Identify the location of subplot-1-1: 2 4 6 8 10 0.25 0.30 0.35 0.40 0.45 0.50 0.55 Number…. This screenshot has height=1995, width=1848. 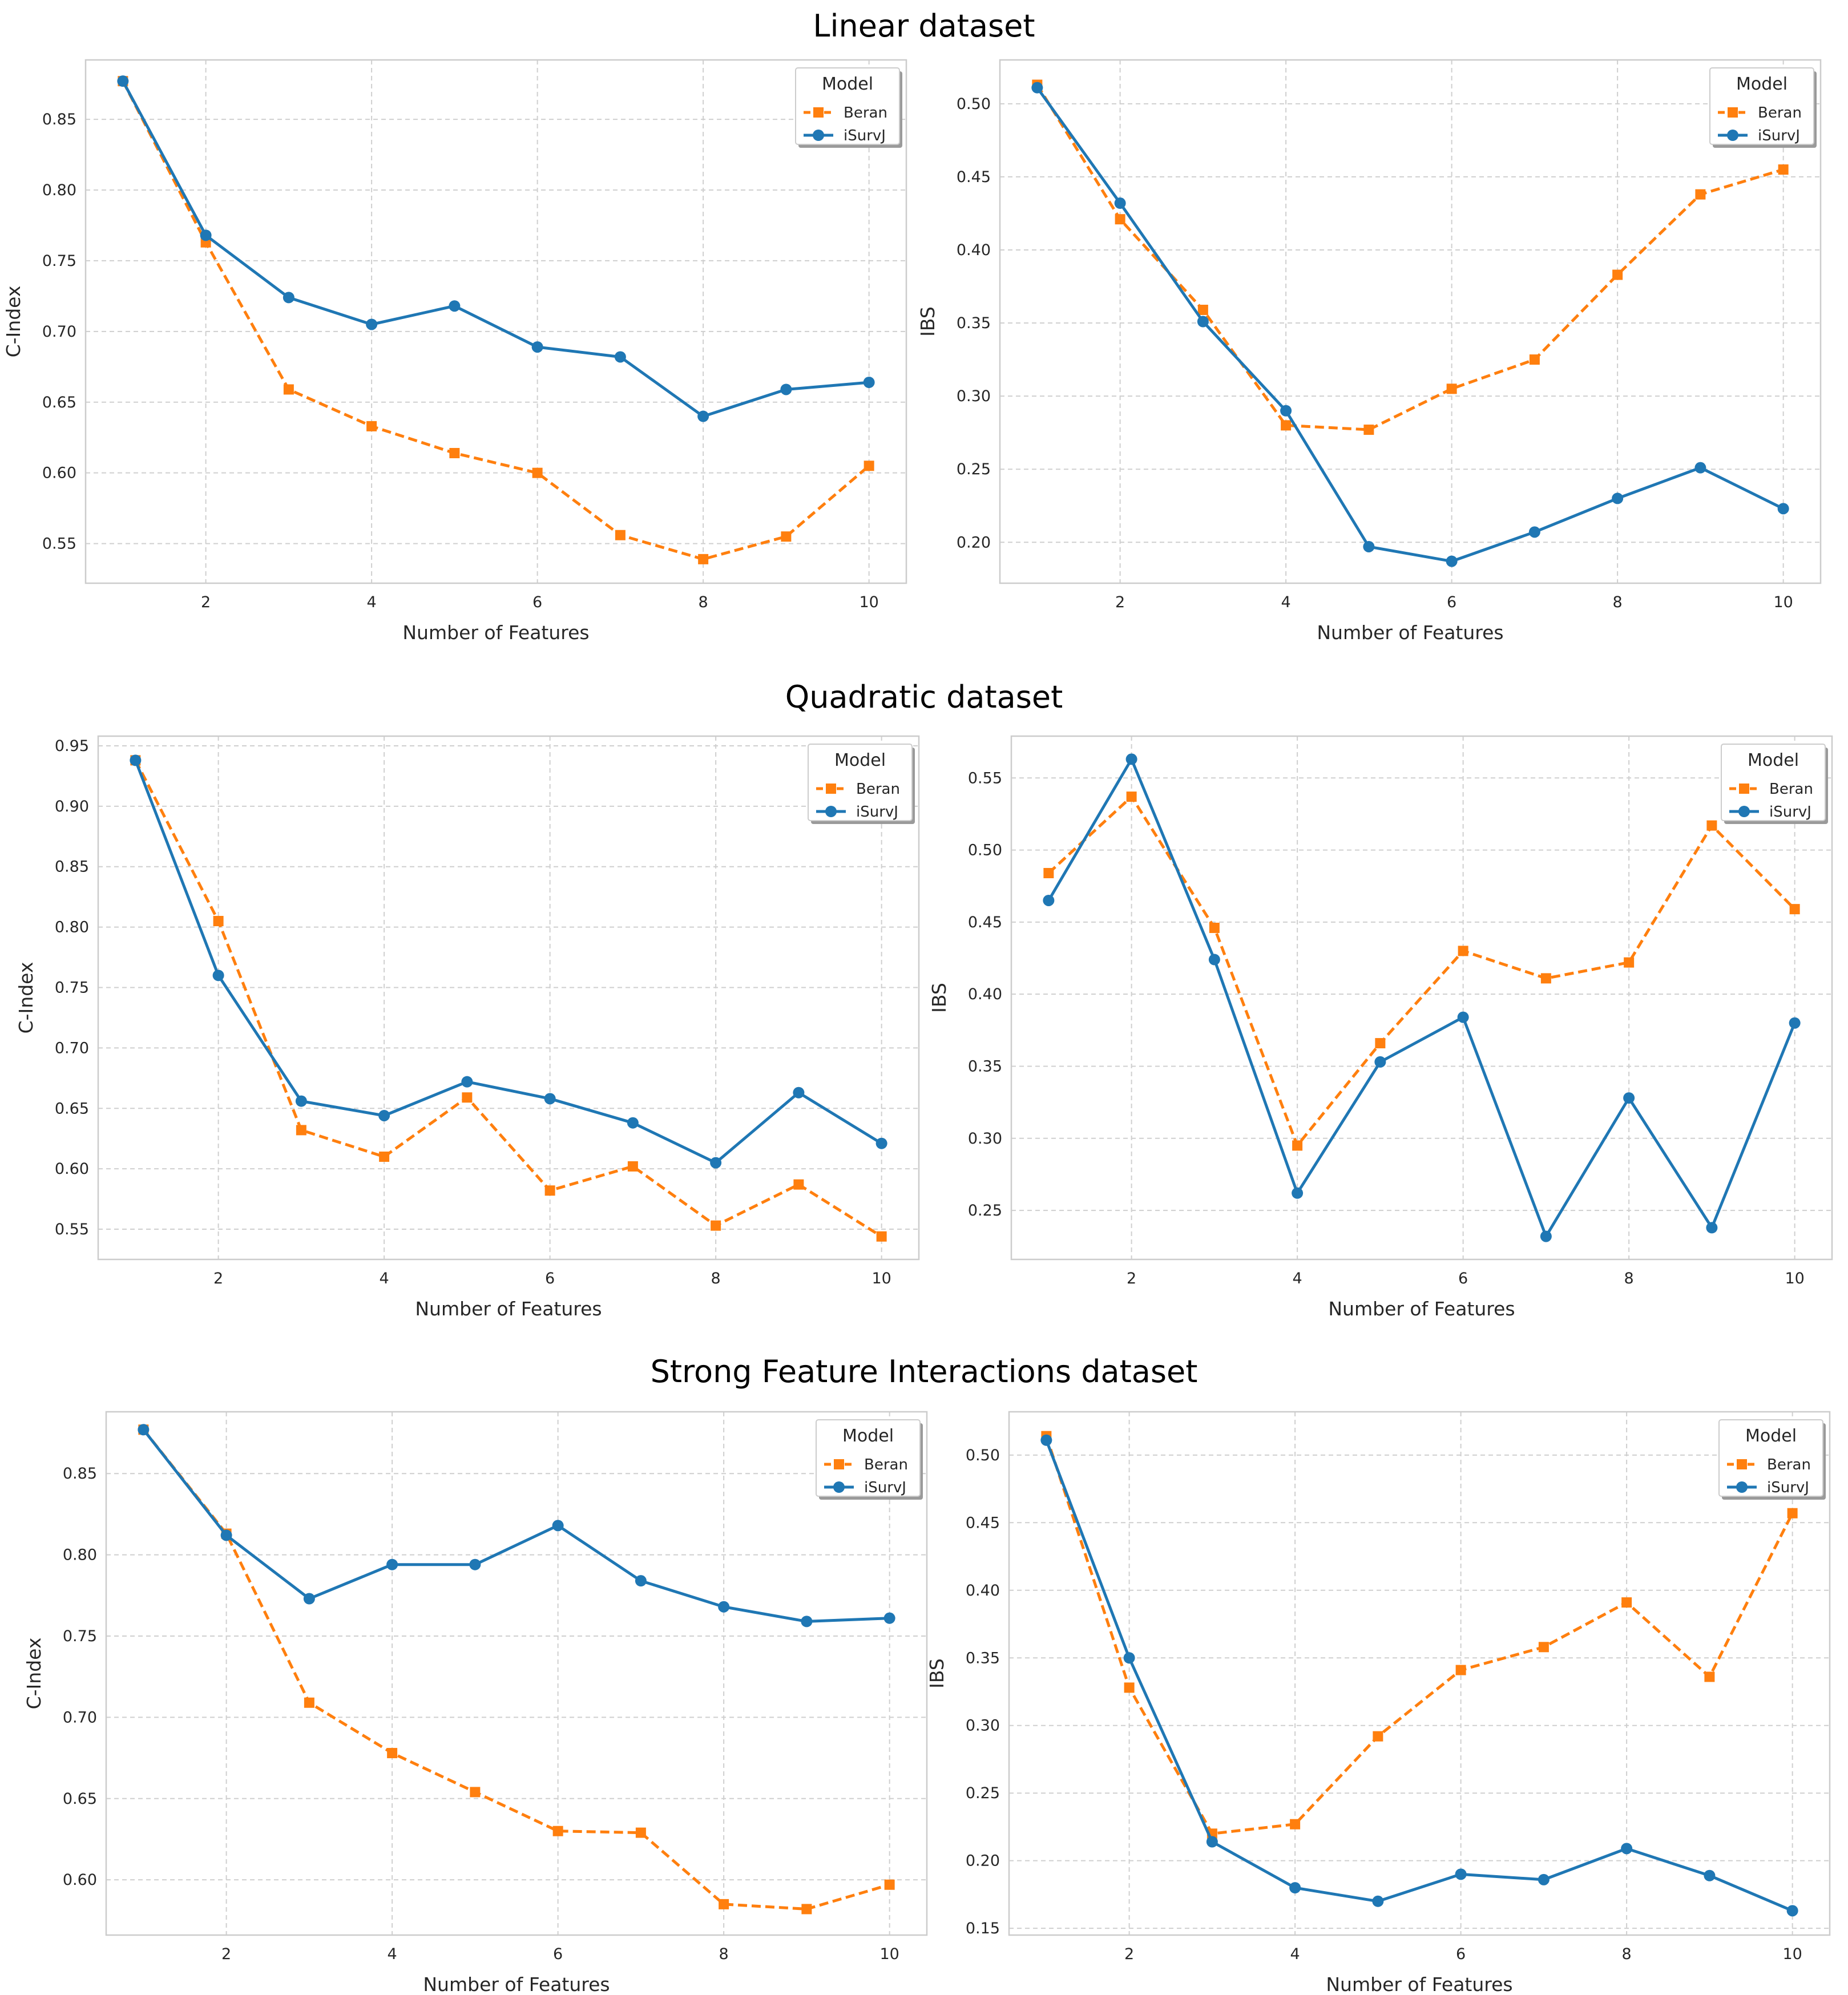
(1380, 1027).